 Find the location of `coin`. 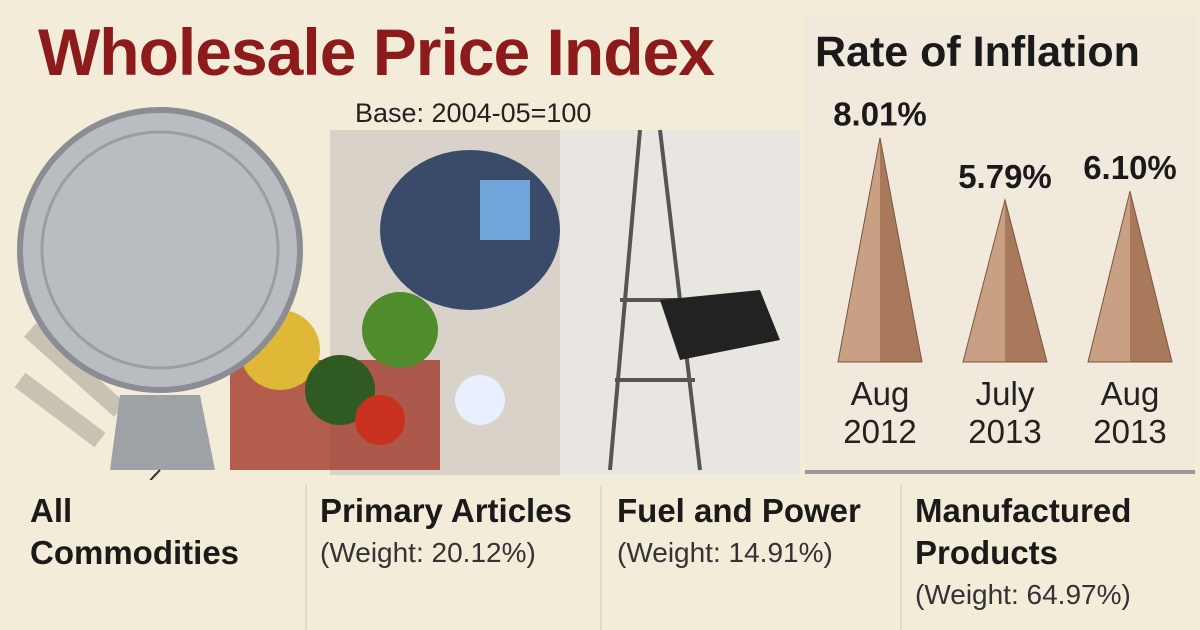

coin is located at coordinates (160, 250).